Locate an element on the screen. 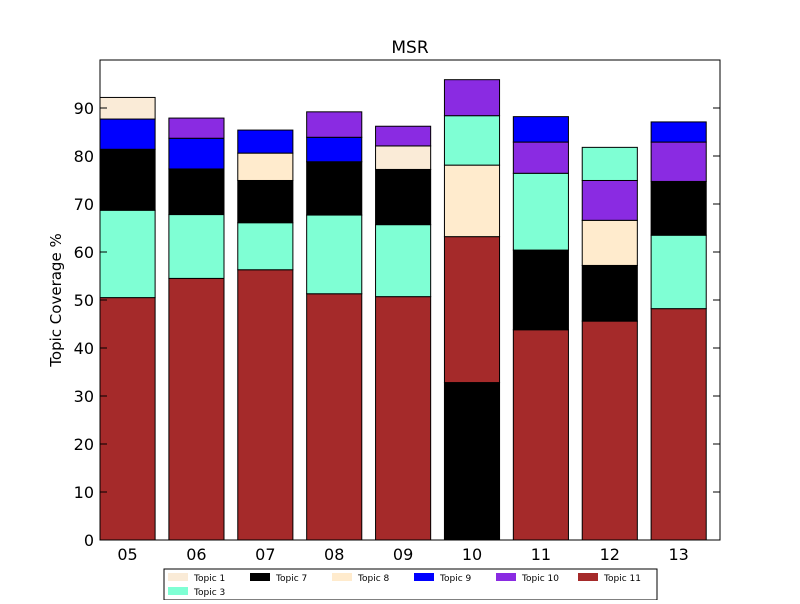 This screenshot has width=800, height=604. x-tick-label: 09 is located at coordinates (403, 554).